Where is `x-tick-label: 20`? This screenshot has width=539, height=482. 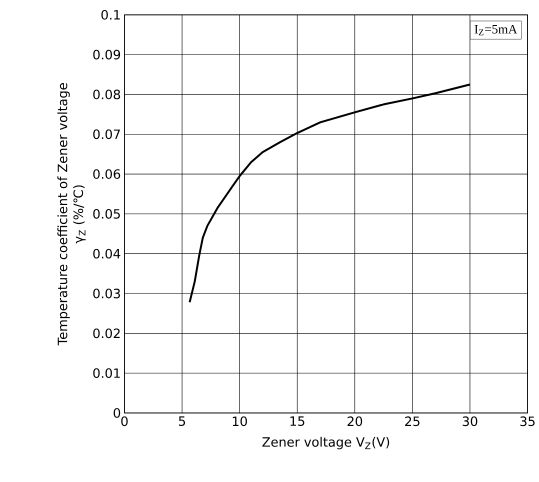 x-tick-label: 20 is located at coordinates (355, 421).